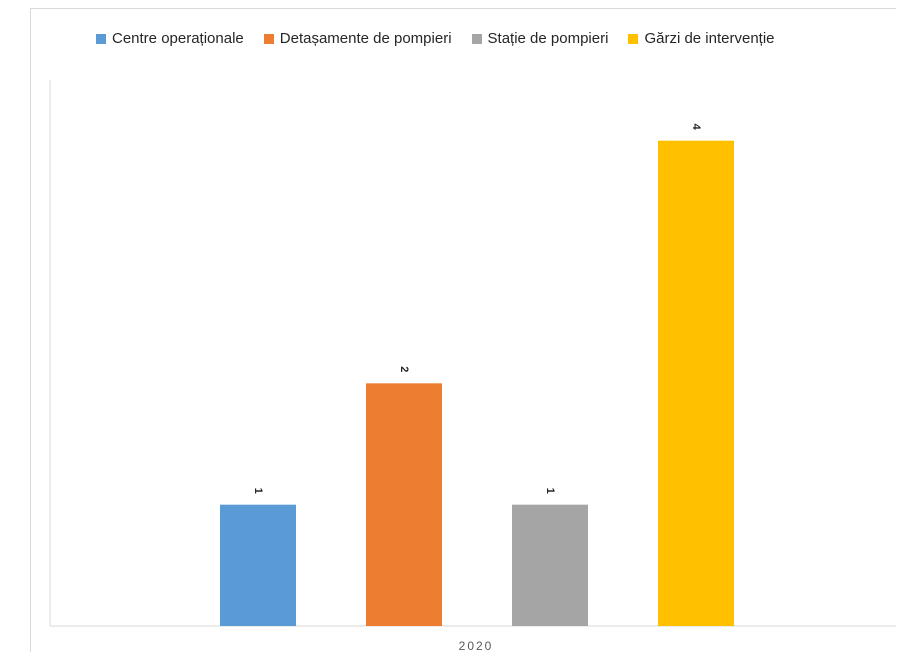 The image size is (899, 655). I want to click on legend-item: Stație de pompieri, so click(540, 38).